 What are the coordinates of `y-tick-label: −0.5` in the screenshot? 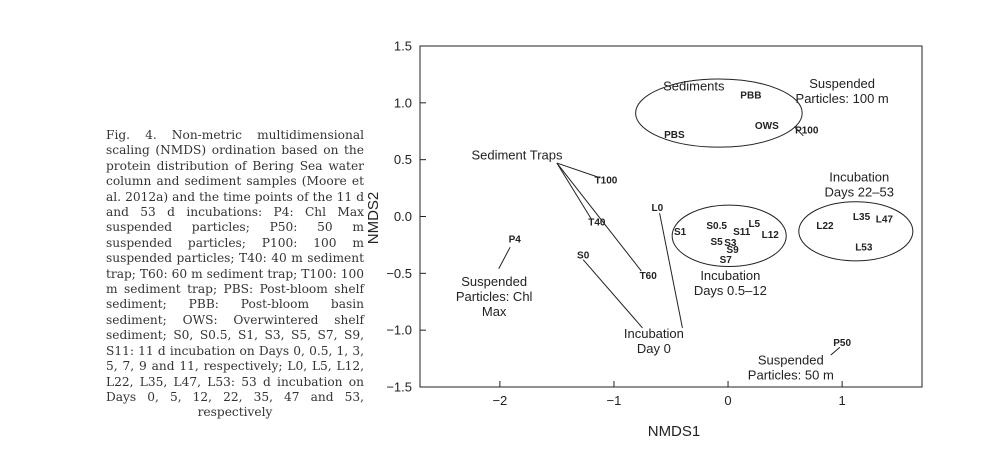 It's located at (399, 273).